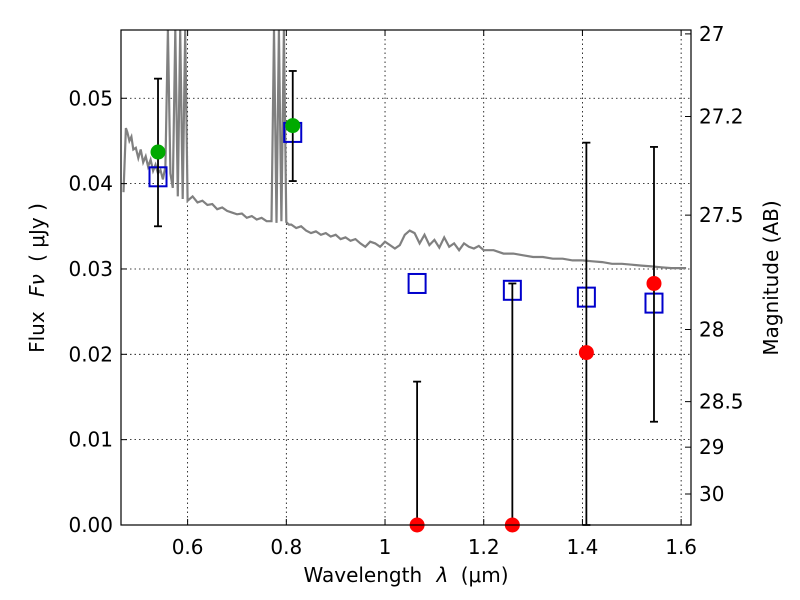 The height and width of the screenshot is (600, 800). Describe the element at coordinates (37, 332) in the screenshot. I see `y-axis-label: Flux` at that location.